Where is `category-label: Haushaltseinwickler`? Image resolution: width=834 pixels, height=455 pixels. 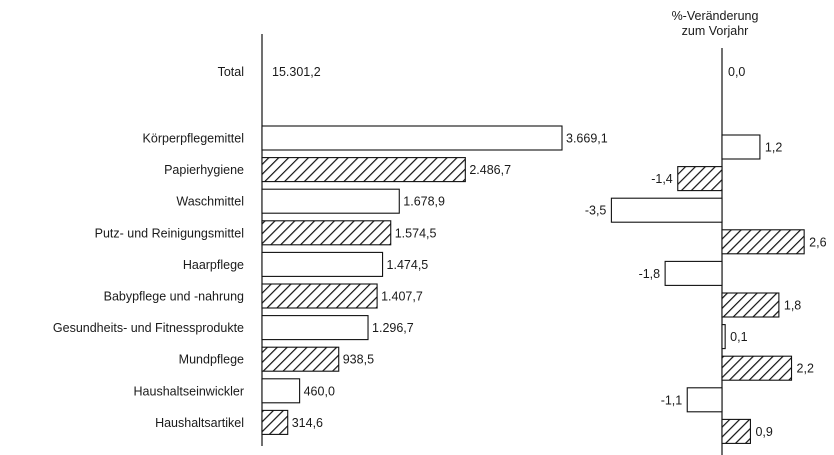 category-label: Haushaltseinwickler is located at coordinates (189, 391).